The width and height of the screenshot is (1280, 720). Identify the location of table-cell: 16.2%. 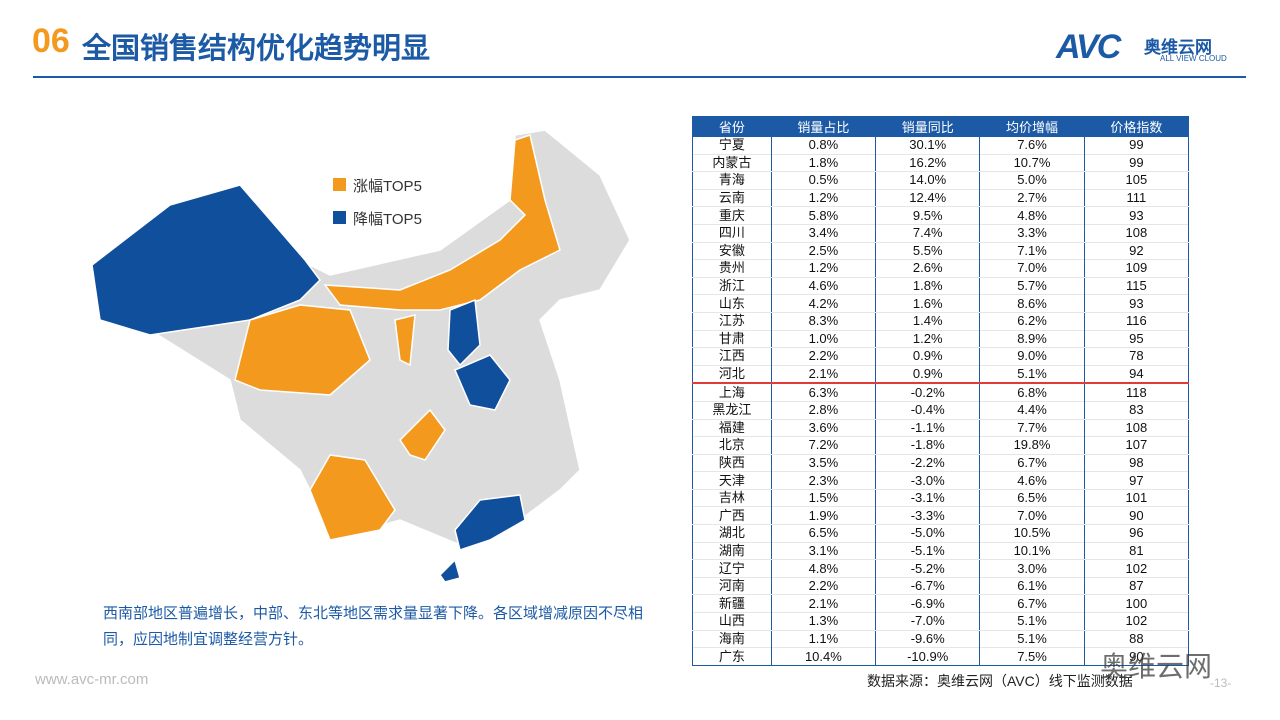
(928, 163).